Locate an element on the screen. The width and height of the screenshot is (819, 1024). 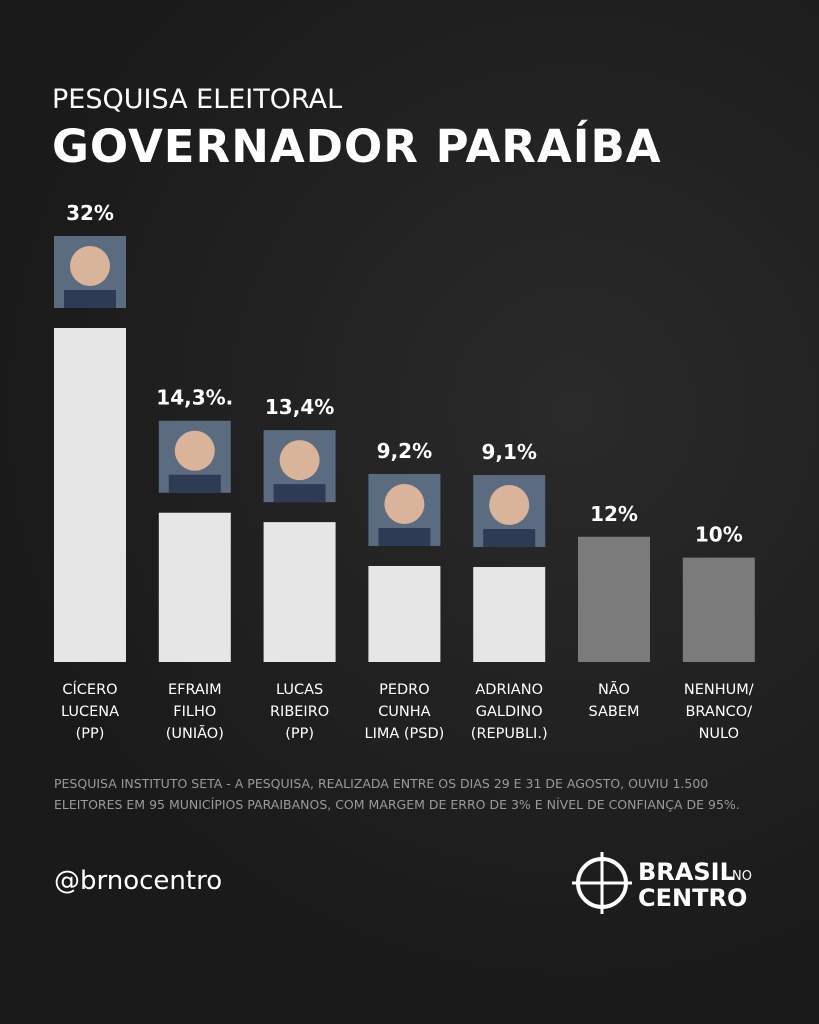
value-label: 9,2% is located at coordinates (404, 451).